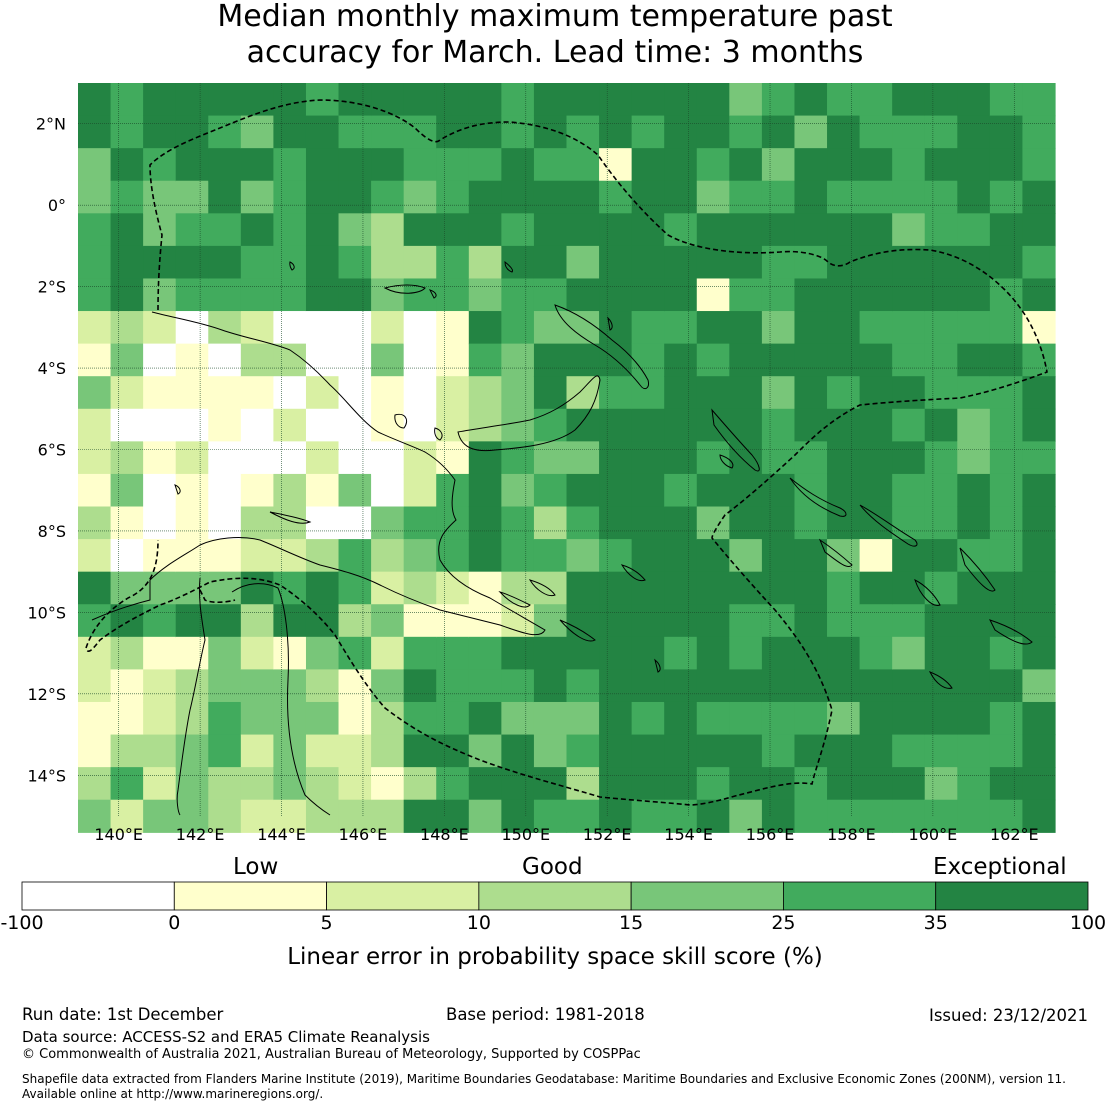  I want to click on colorbar-tick-label: 25, so click(783, 923).